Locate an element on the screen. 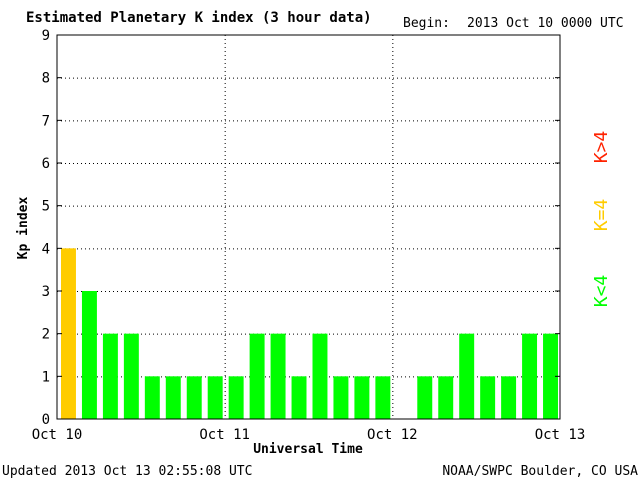 This screenshot has height=480, width=640. y-tick-label: 3 is located at coordinates (46, 292).